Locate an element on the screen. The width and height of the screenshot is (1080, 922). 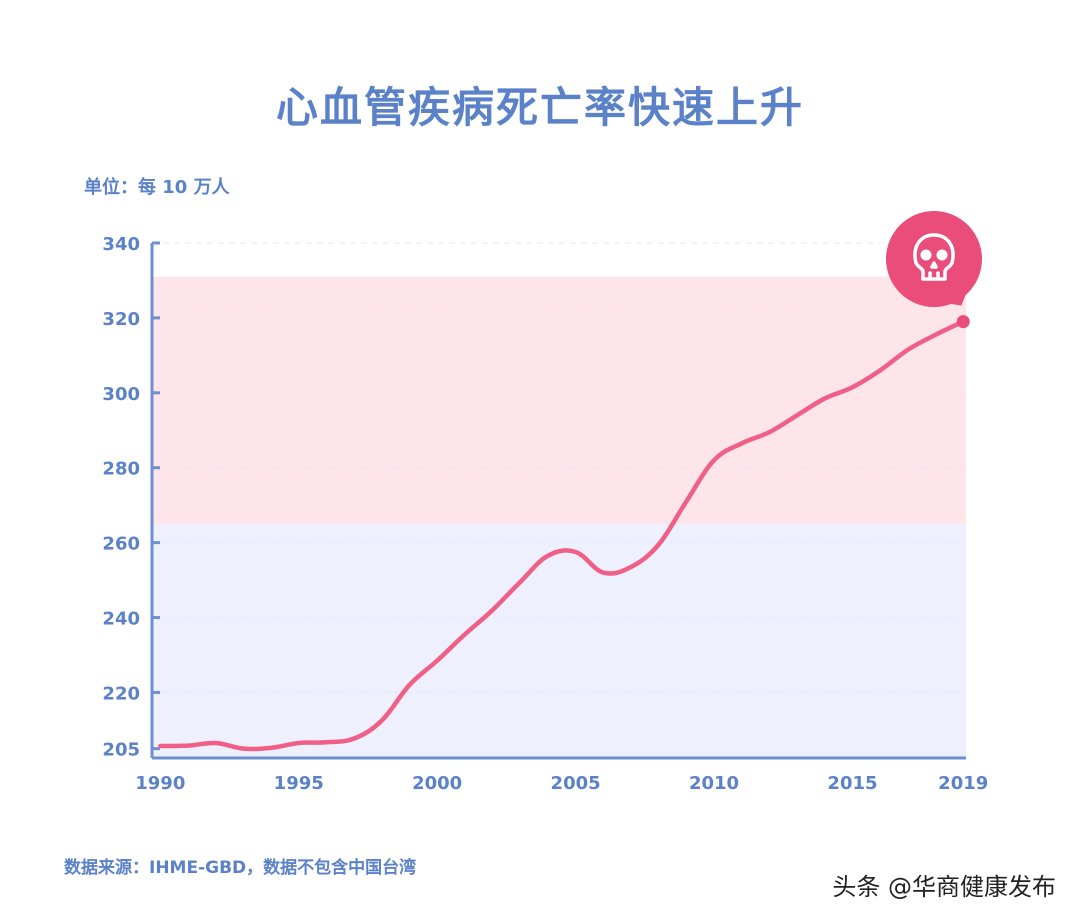
skull-eye-left is located at coordinates (926, 255).